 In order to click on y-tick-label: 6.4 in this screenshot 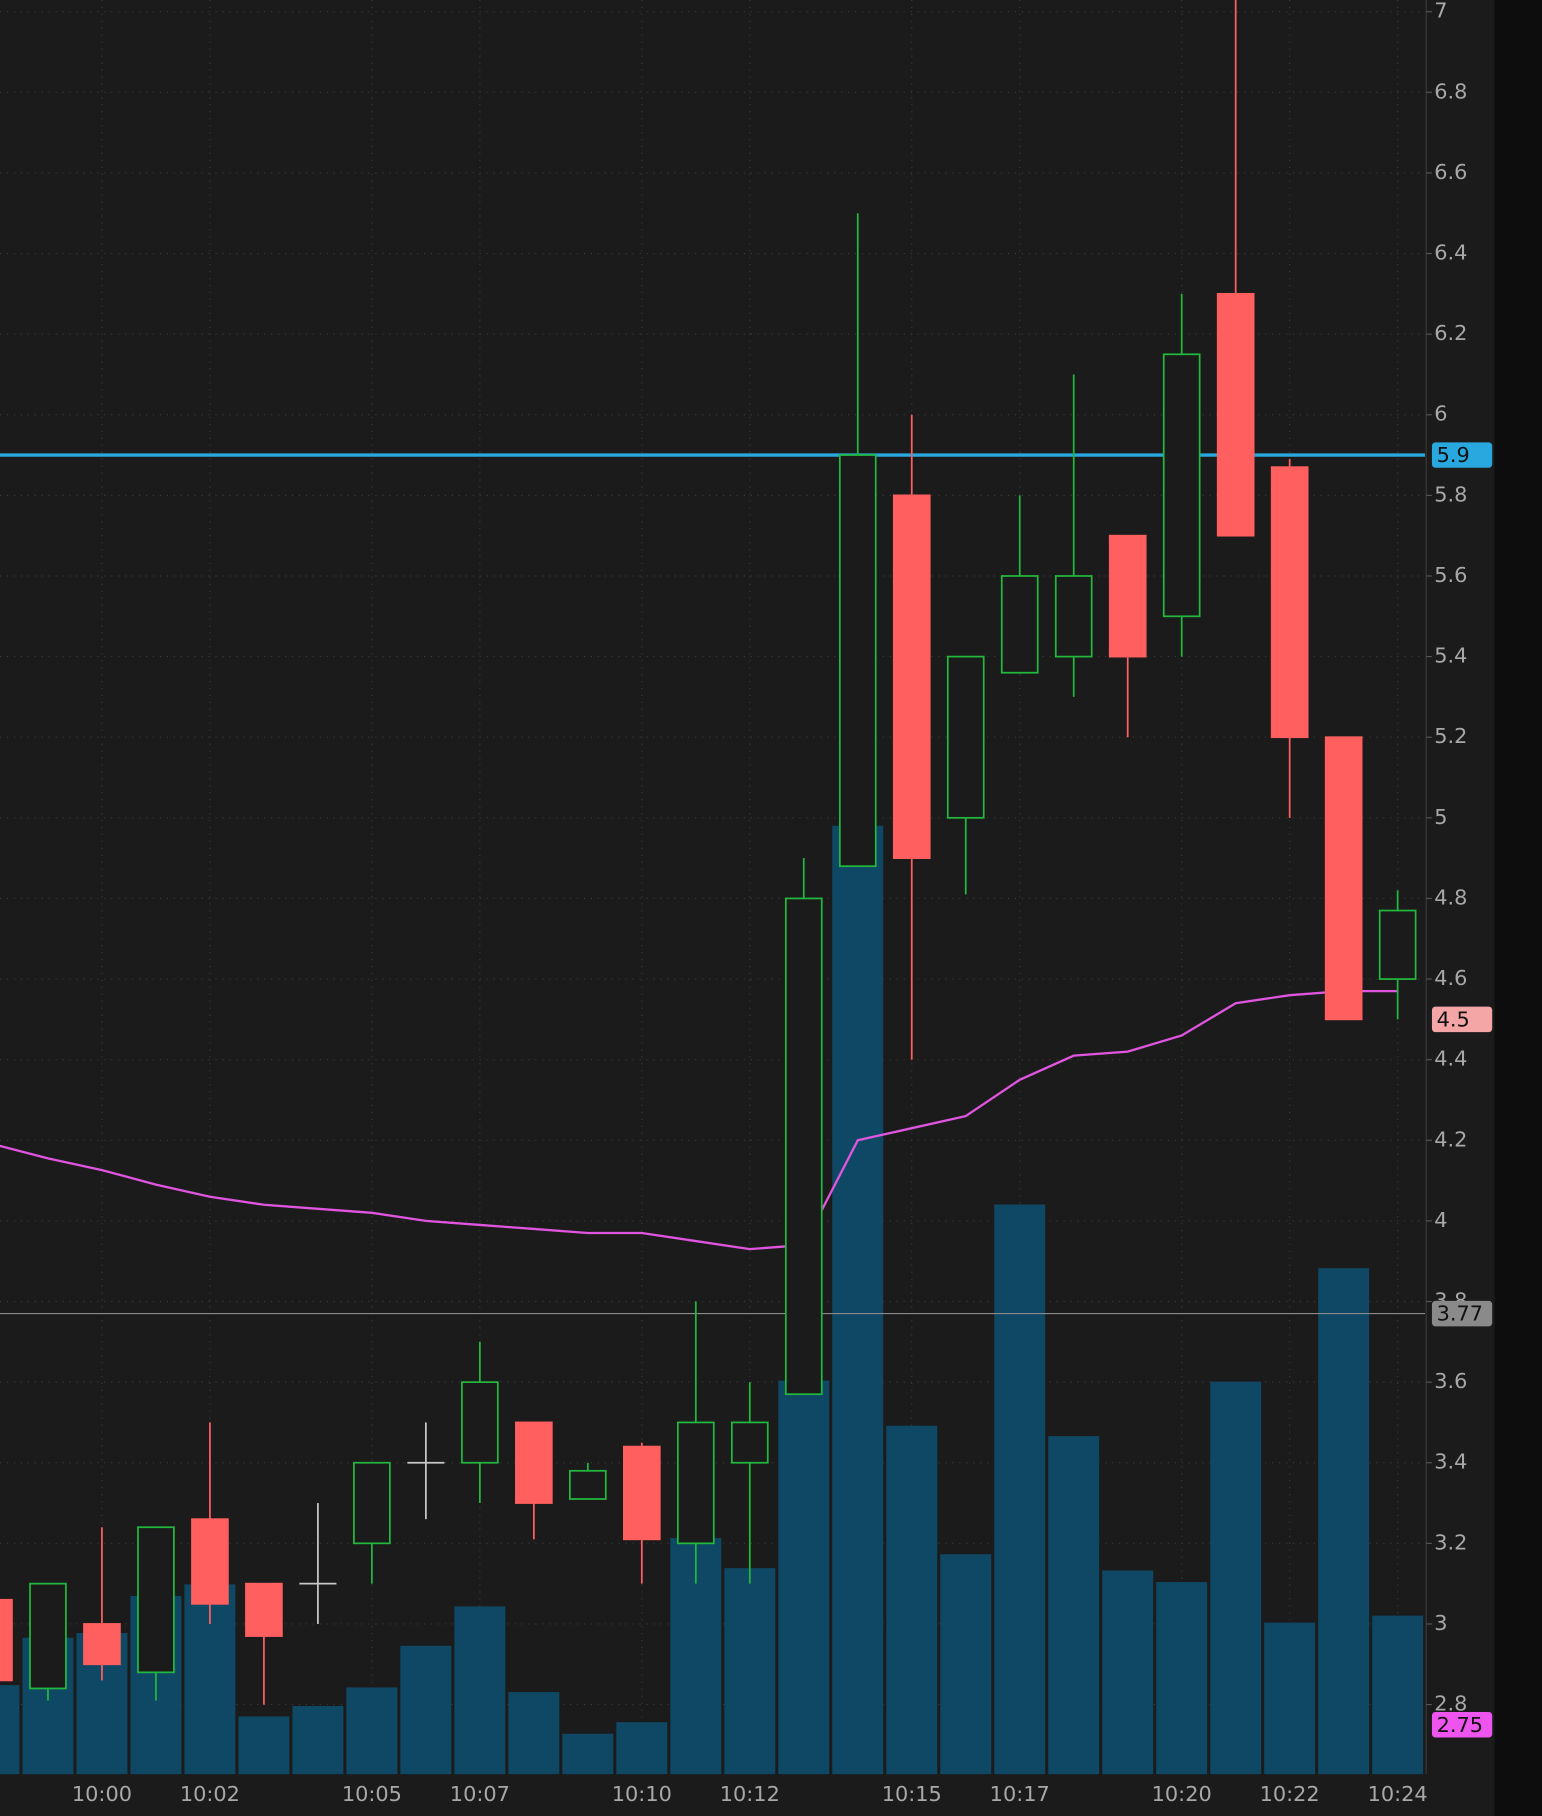, I will do `click(1450, 253)`.